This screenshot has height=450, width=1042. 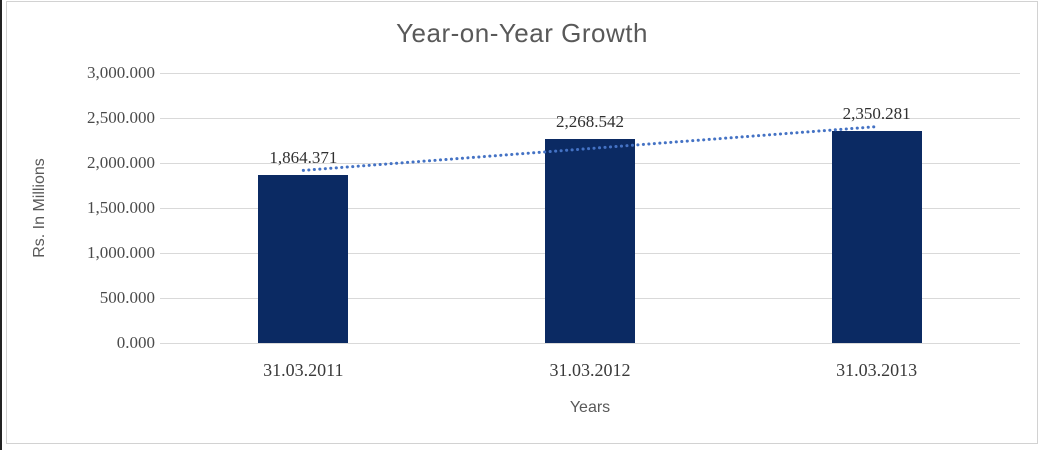 What do you see at coordinates (590, 121) in the screenshot?
I see `data-label: 2,268.542` at bounding box center [590, 121].